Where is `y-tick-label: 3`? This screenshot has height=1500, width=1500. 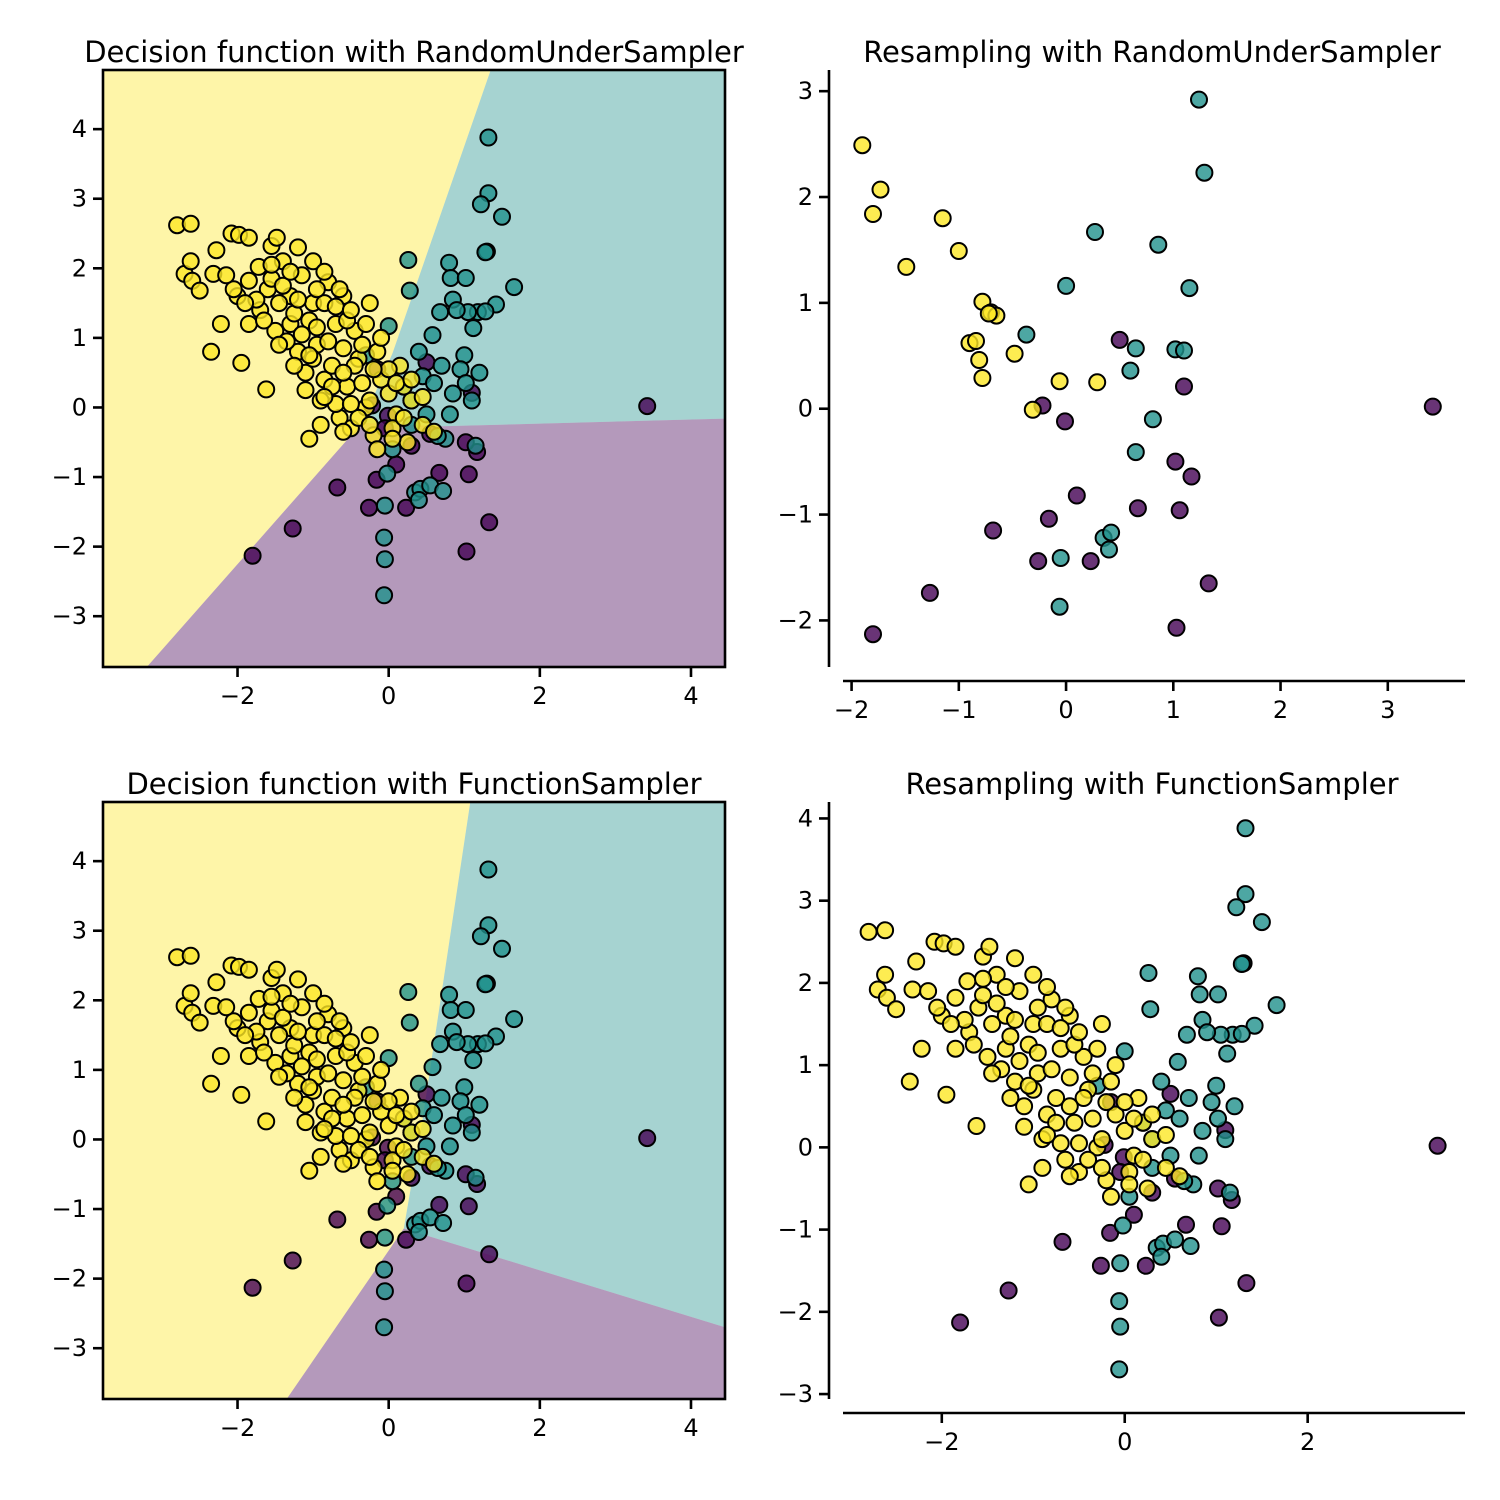
y-tick-label: 3 is located at coordinates (805, 901).